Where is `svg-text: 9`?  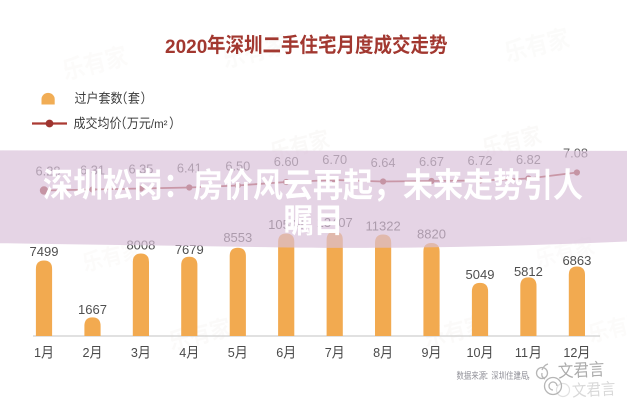
svg-text: 9 is located at coordinates (425, 353).